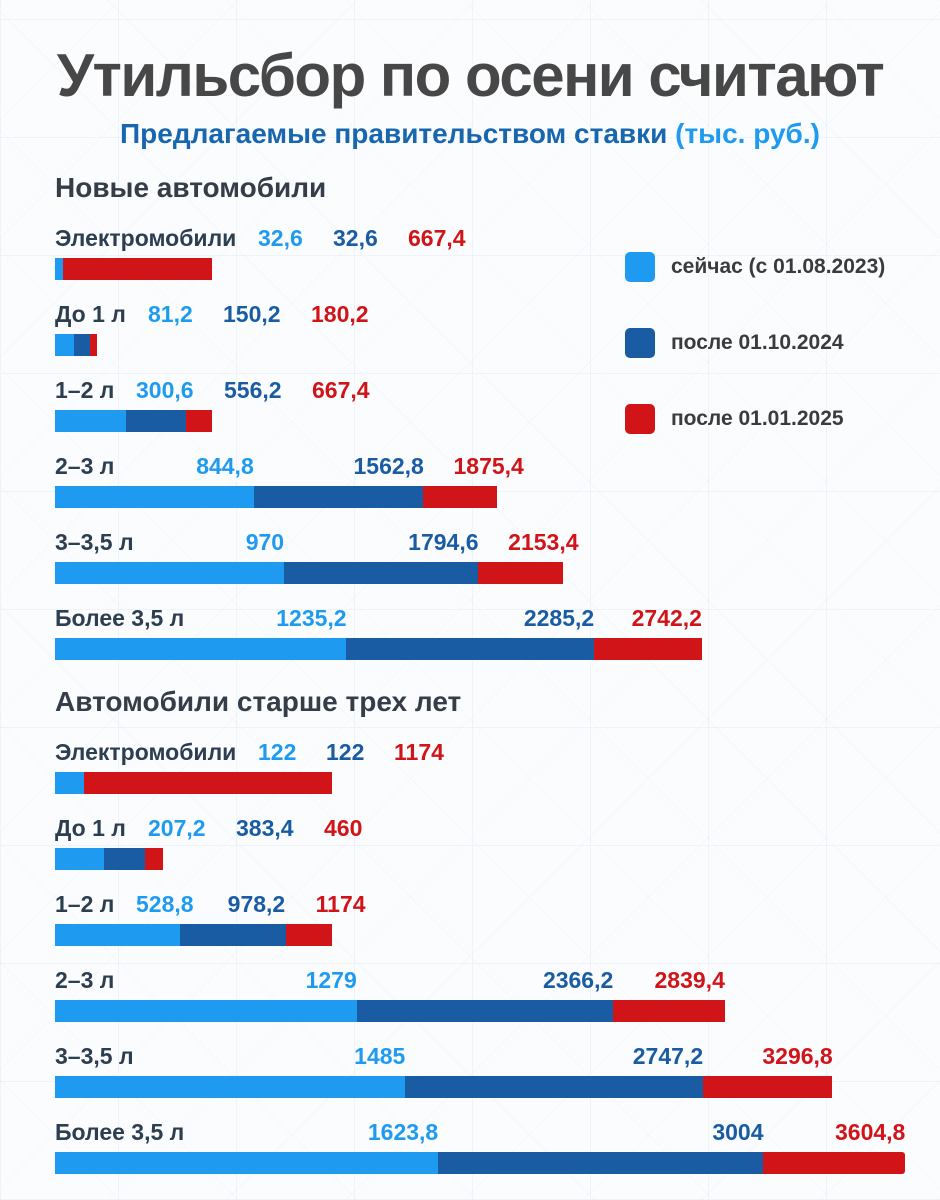 The height and width of the screenshot is (1200, 940). I want to click on category-label: Электромобили, so click(146, 238).